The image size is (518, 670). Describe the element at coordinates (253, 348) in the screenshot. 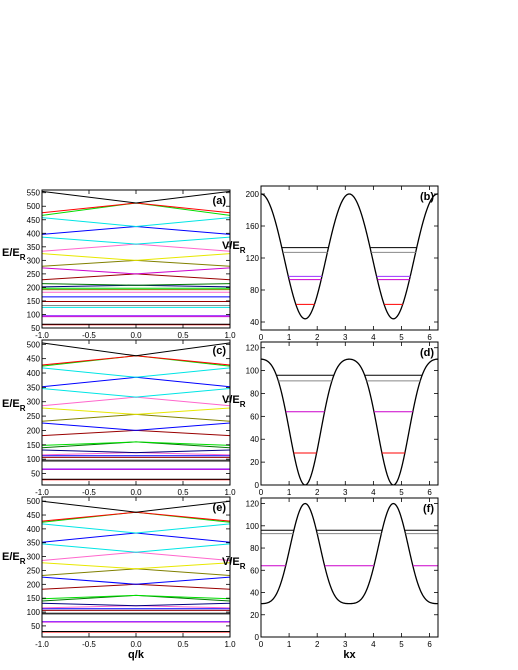

I see `y-tick-label: 120` at that location.